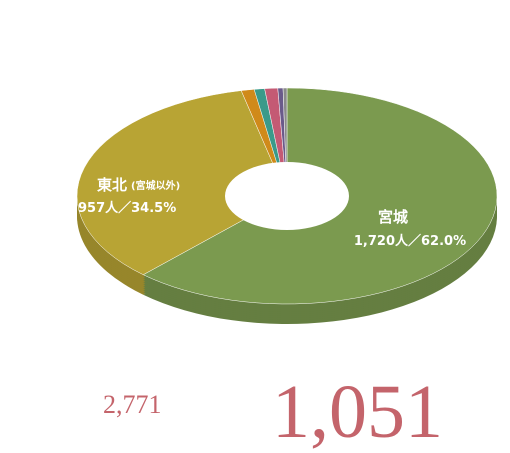  I want to click on annotation: (宮城以外), so click(155, 185).